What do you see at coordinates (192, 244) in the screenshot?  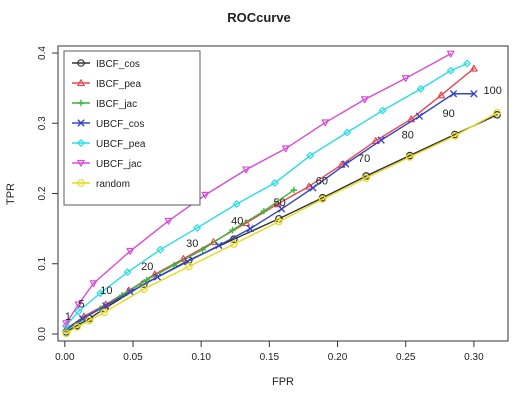 I see `point-label: 30` at bounding box center [192, 244].